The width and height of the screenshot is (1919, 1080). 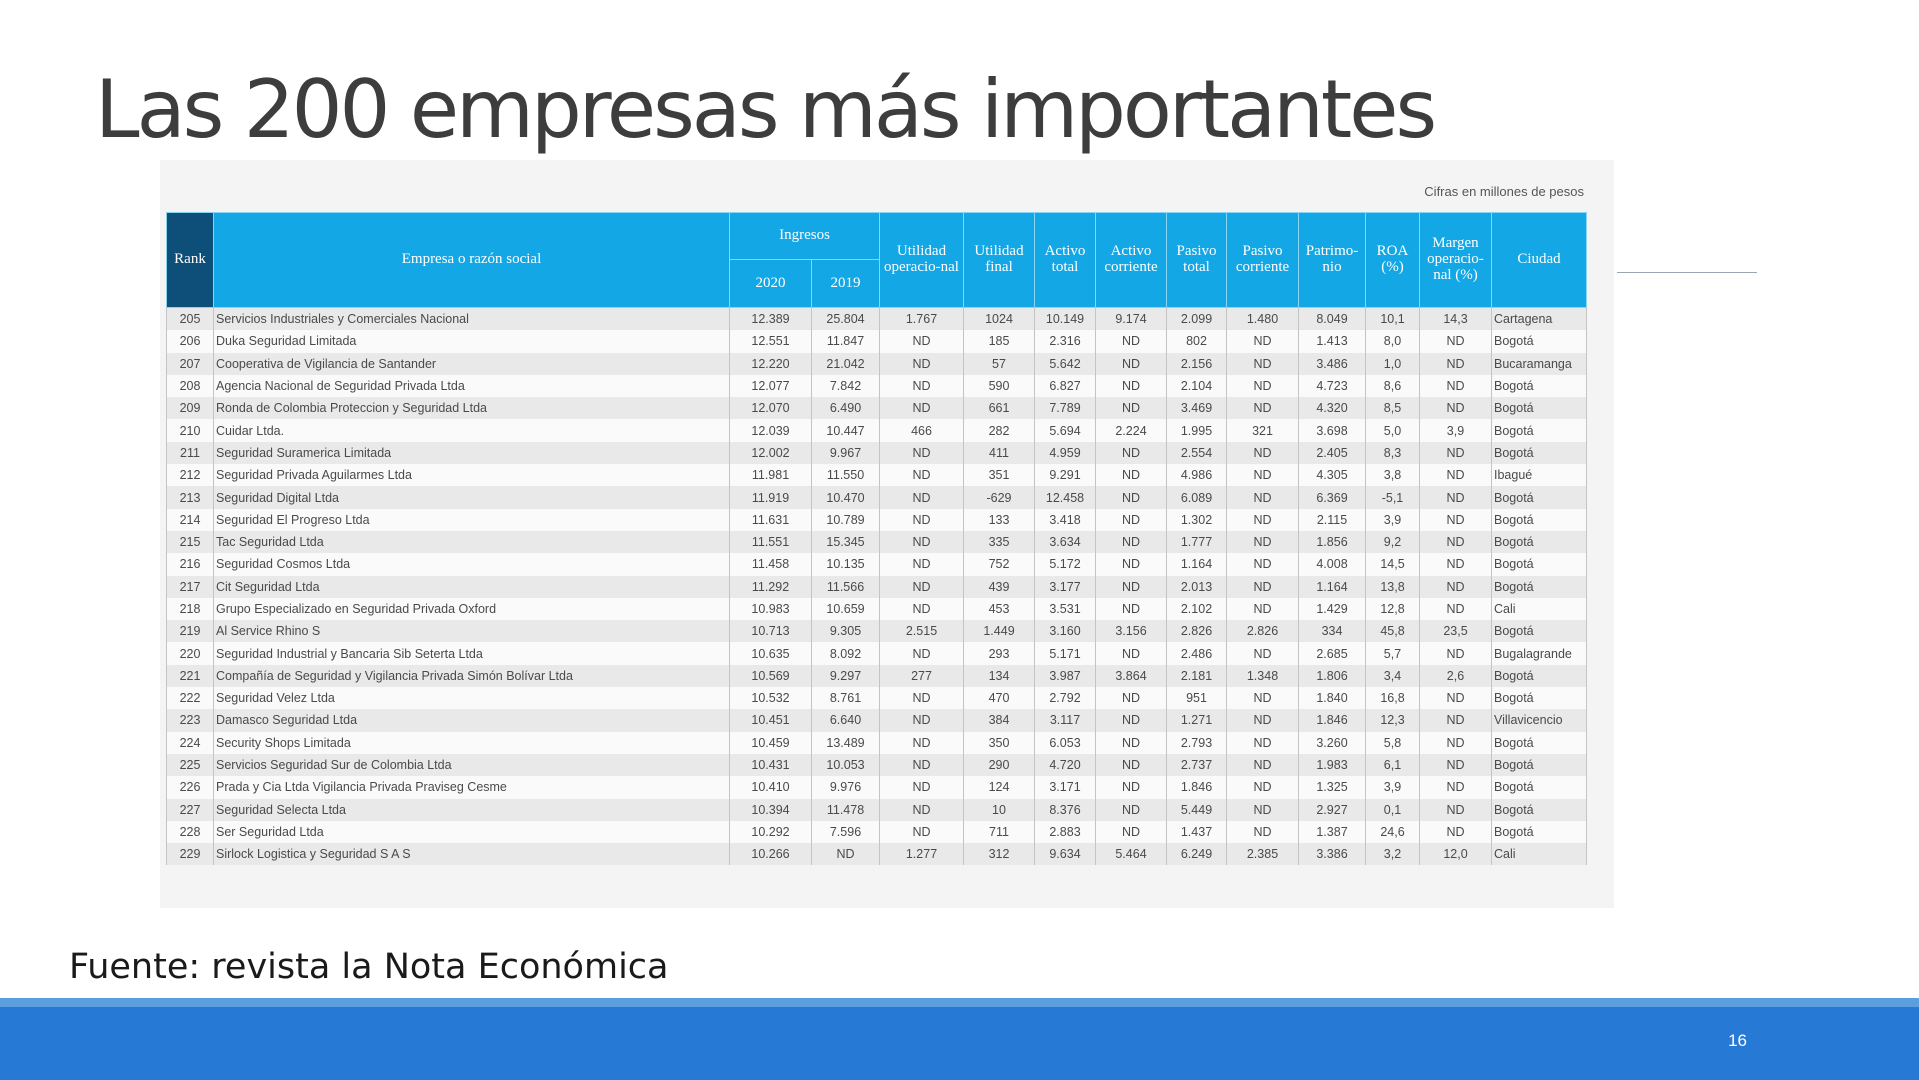 What do you see at coordinates (770, 519) in the screenshot?
I see `table-cell: 11.631` at bounding box center [770, 519].